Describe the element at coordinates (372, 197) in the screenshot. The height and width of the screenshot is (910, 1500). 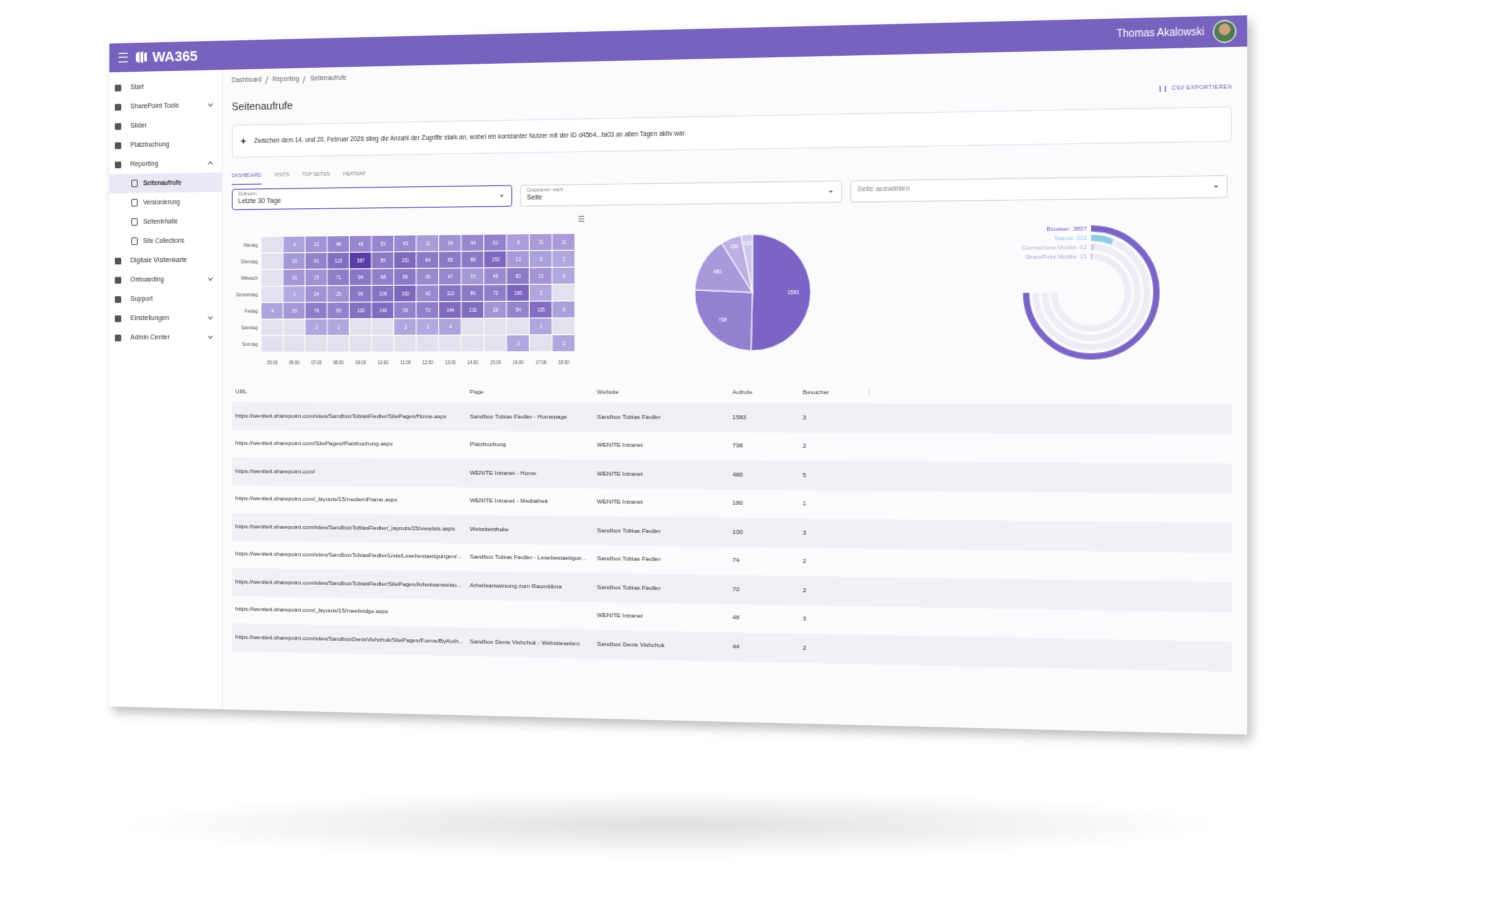
I see `filter-select: Zeitraum Letzte 30 Tage` at that location.